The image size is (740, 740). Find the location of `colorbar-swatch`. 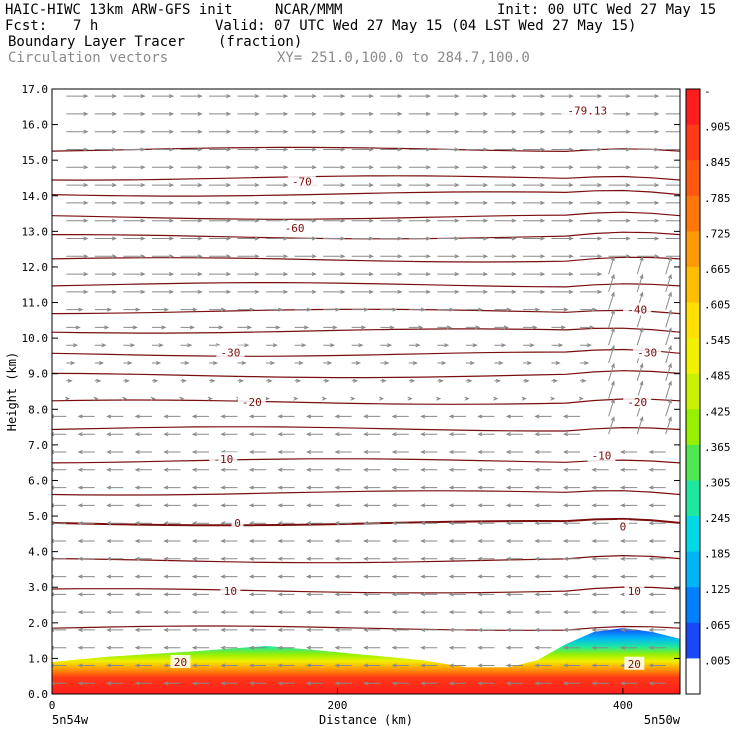

colorbar-swatch is located at coordinates (693, 676).